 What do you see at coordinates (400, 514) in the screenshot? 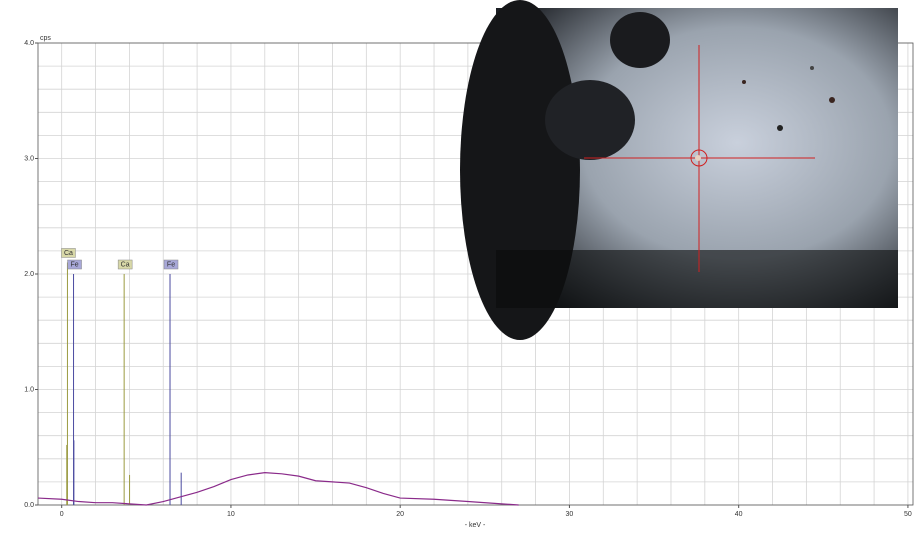
I see `x-tick-label: 20` at bounding box center [400, 514].